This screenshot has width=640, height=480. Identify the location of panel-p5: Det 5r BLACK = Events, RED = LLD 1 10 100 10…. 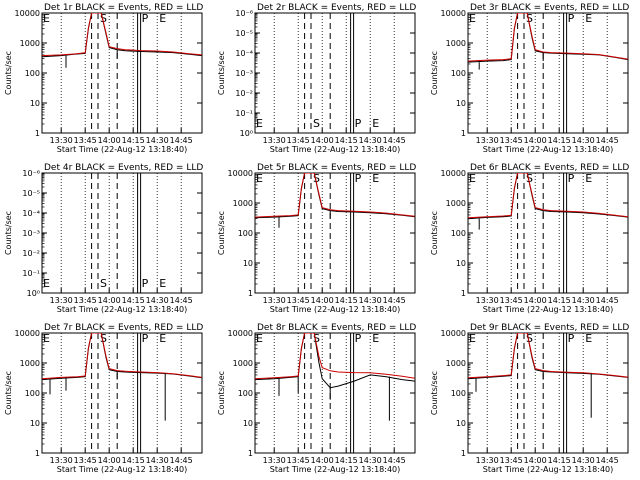
(316, 238).